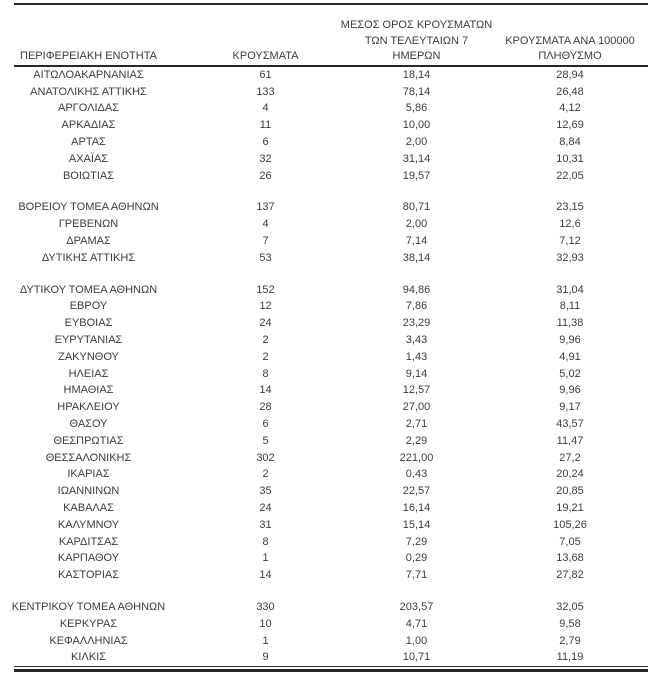 The image size is (653, 678). What do you see at coordinates (88, 323) in the screenshot?
I see `region-cell: ΕΥΒΟΙΑΣ` at bounding box center [88, 323].